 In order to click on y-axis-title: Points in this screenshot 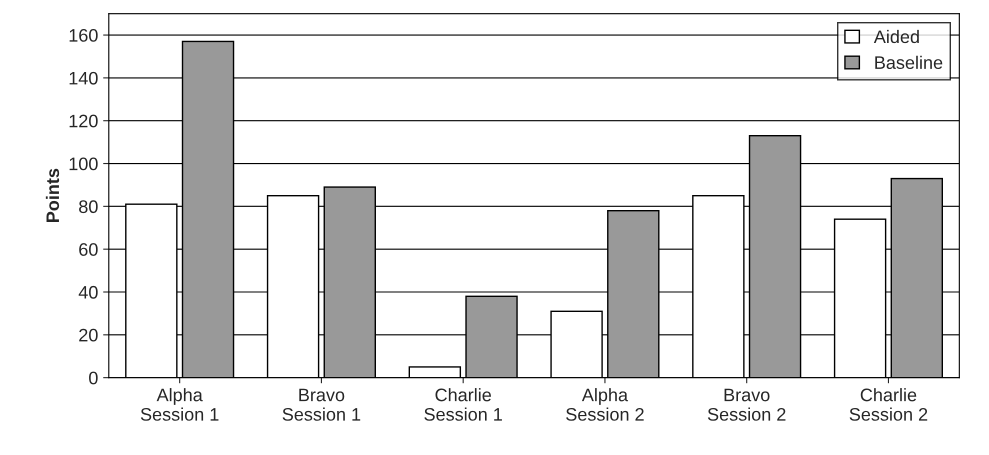, I will do `click(53, 195)`.